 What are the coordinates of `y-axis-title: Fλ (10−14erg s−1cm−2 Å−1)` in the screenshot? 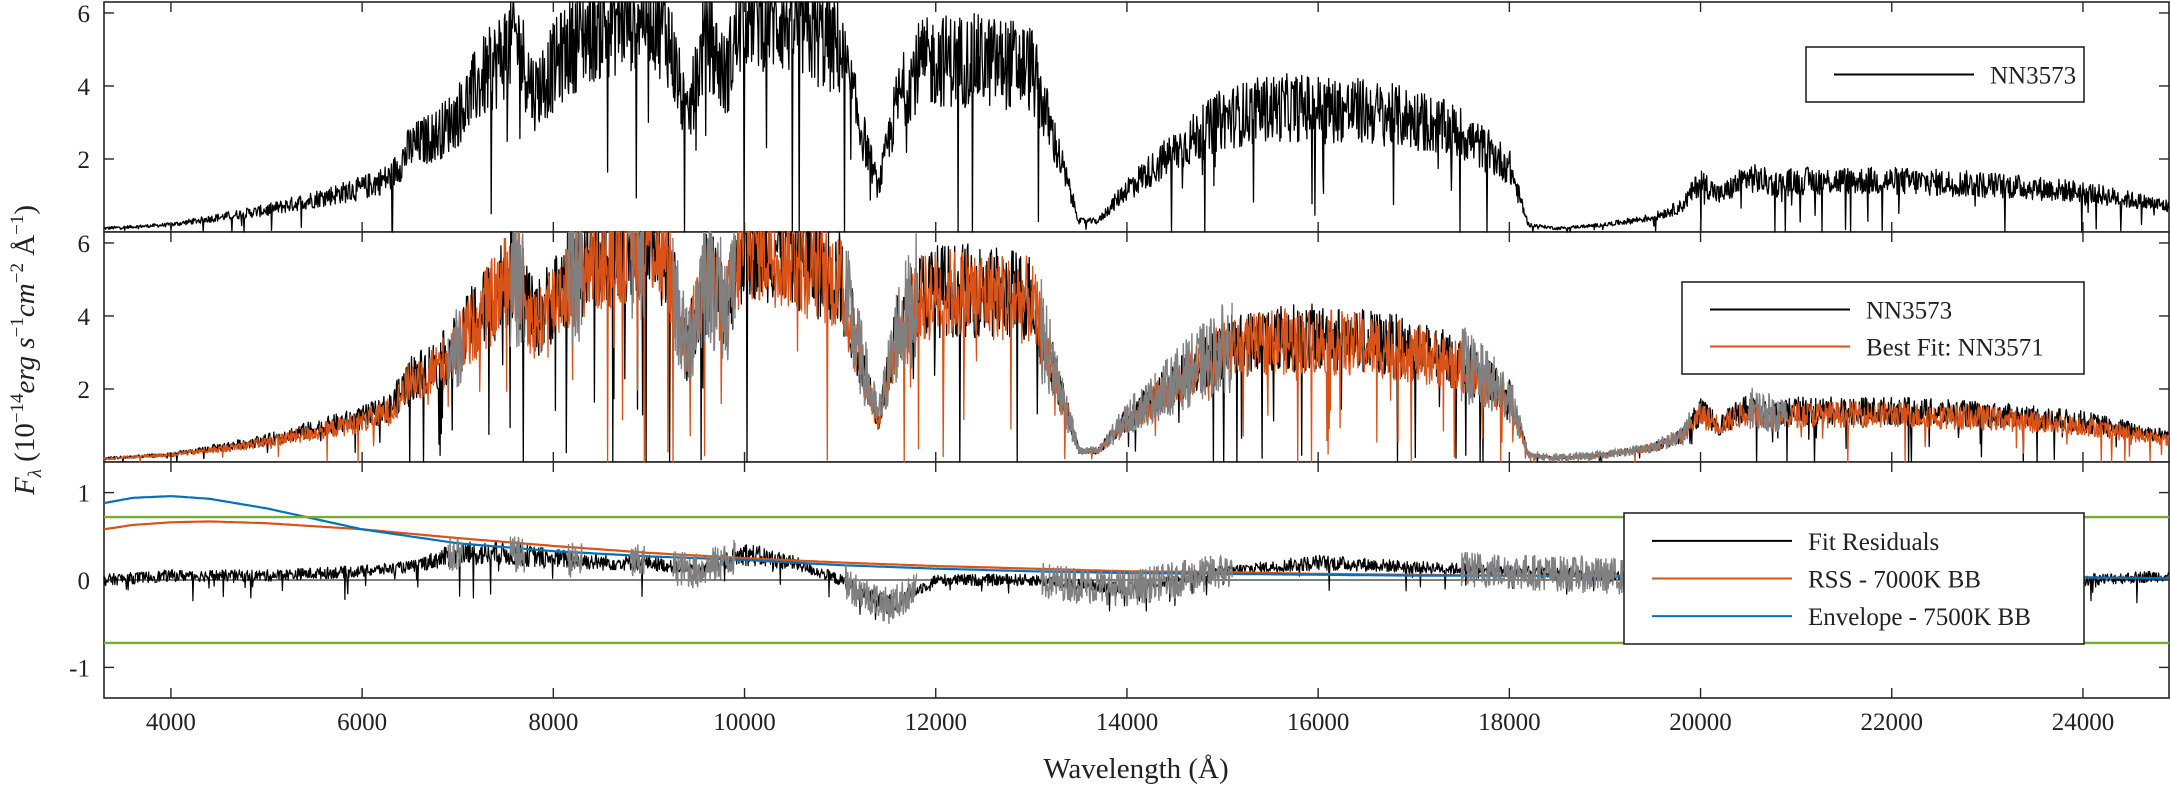 It's located at (26, 350).